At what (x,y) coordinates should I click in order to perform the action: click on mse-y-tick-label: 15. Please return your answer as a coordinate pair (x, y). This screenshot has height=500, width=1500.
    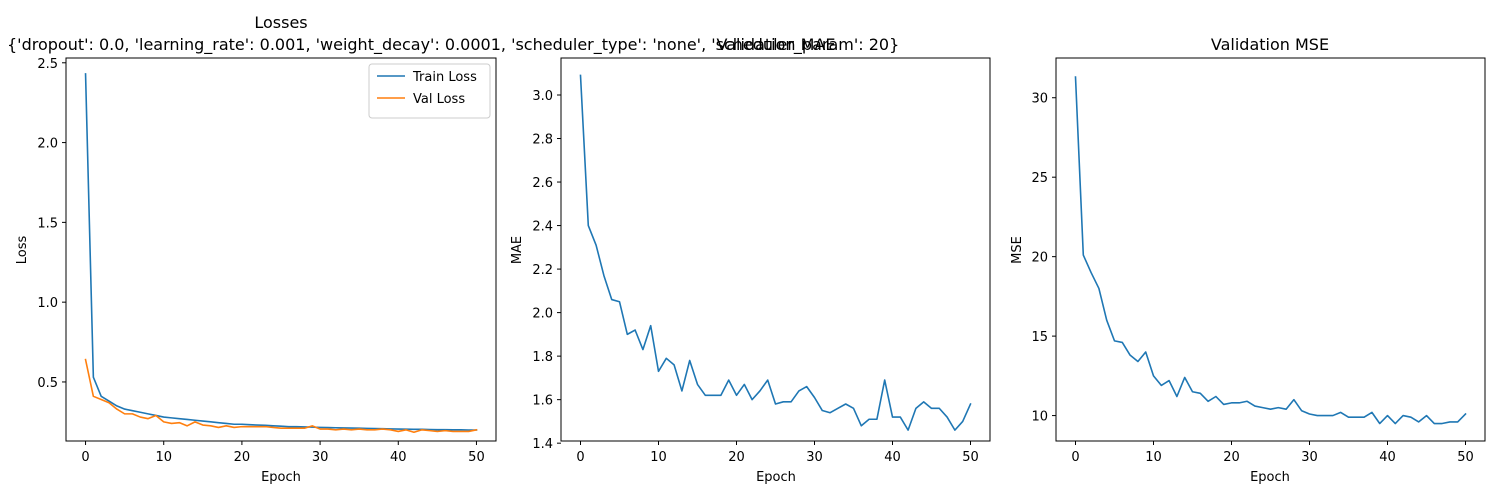
    Looking at the image, I should click on (1039, 337).